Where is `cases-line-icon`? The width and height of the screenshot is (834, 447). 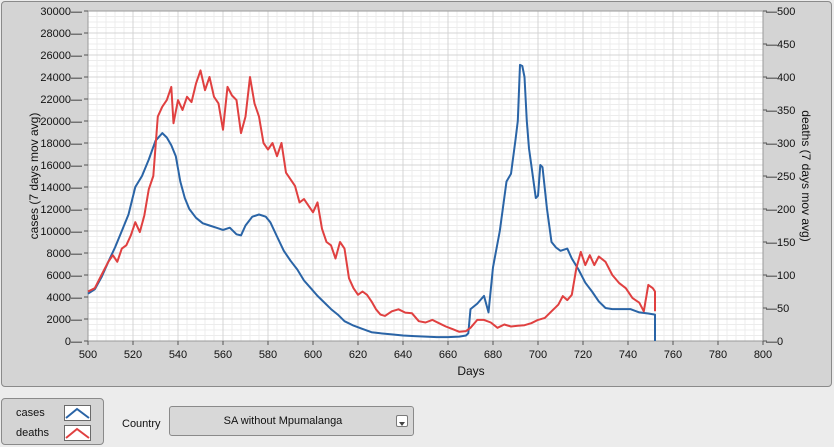
cases-line-icon is located at coordinates (77, 413).